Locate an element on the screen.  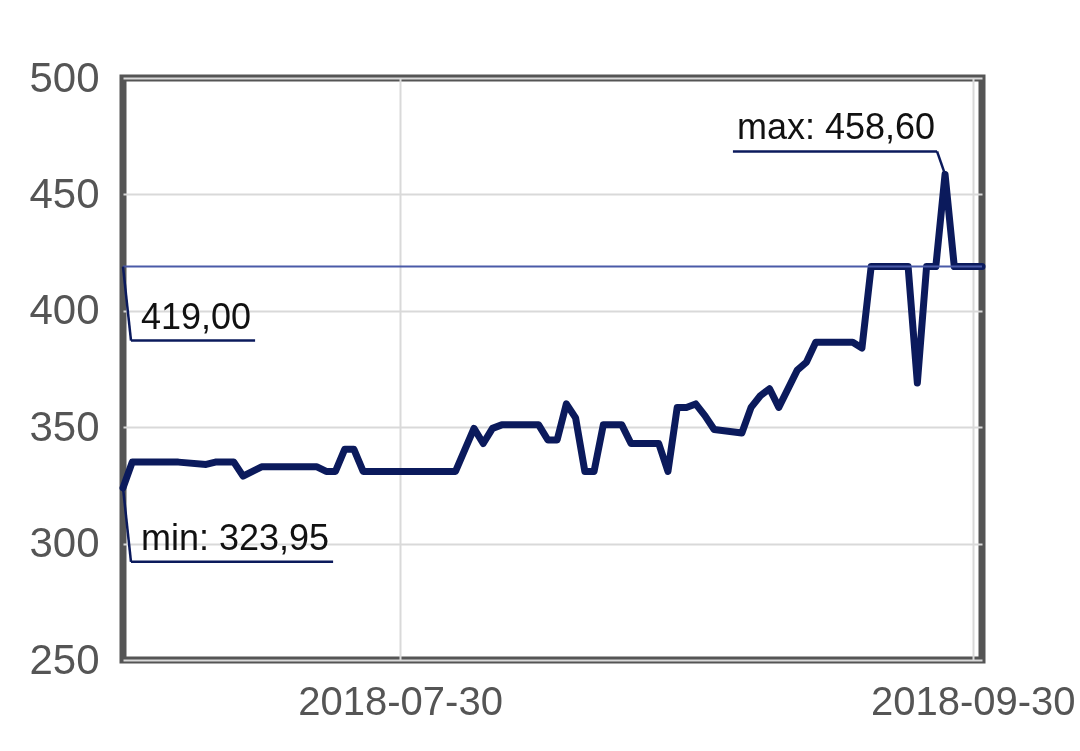
y-tick-label: 300 is located at coordinates (64, 543).